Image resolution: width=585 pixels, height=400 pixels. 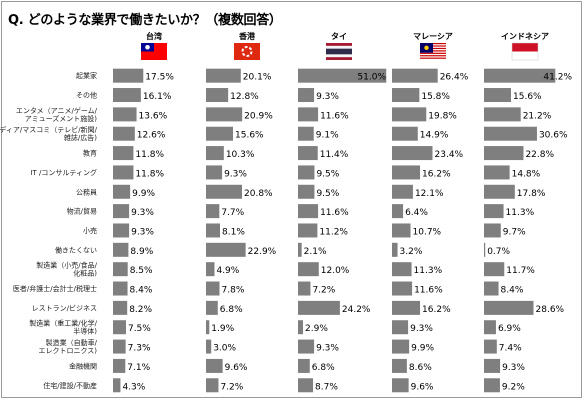 What do you see at coordinates (138, 368) in the screenshot?
I see `data-label: 7.1%` at bounding box center [138, 368].